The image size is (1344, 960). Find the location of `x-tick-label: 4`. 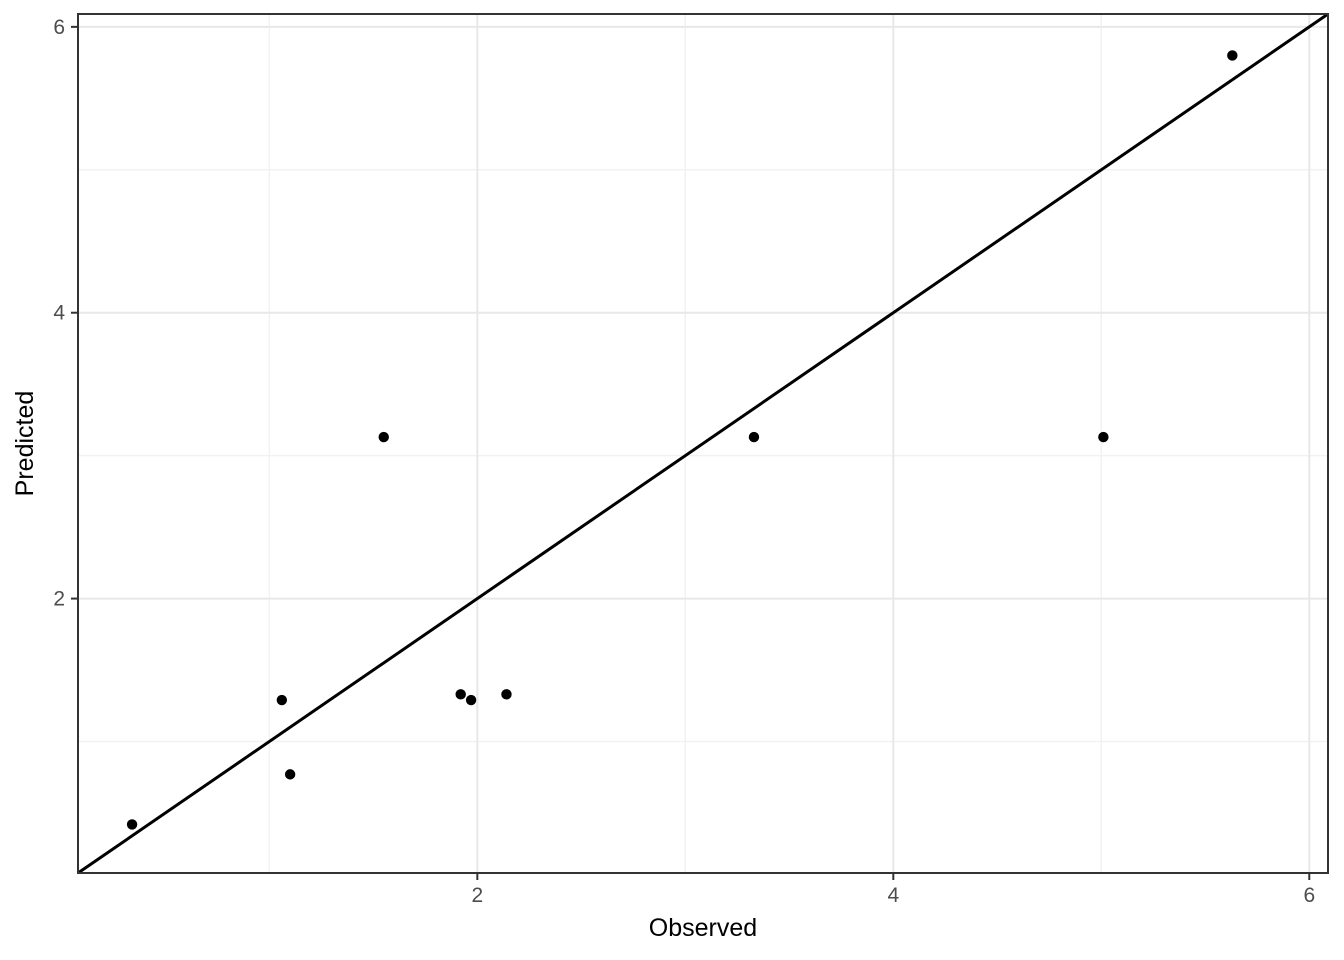

x-tick-label: 4 is located at coordinates (893, 895).